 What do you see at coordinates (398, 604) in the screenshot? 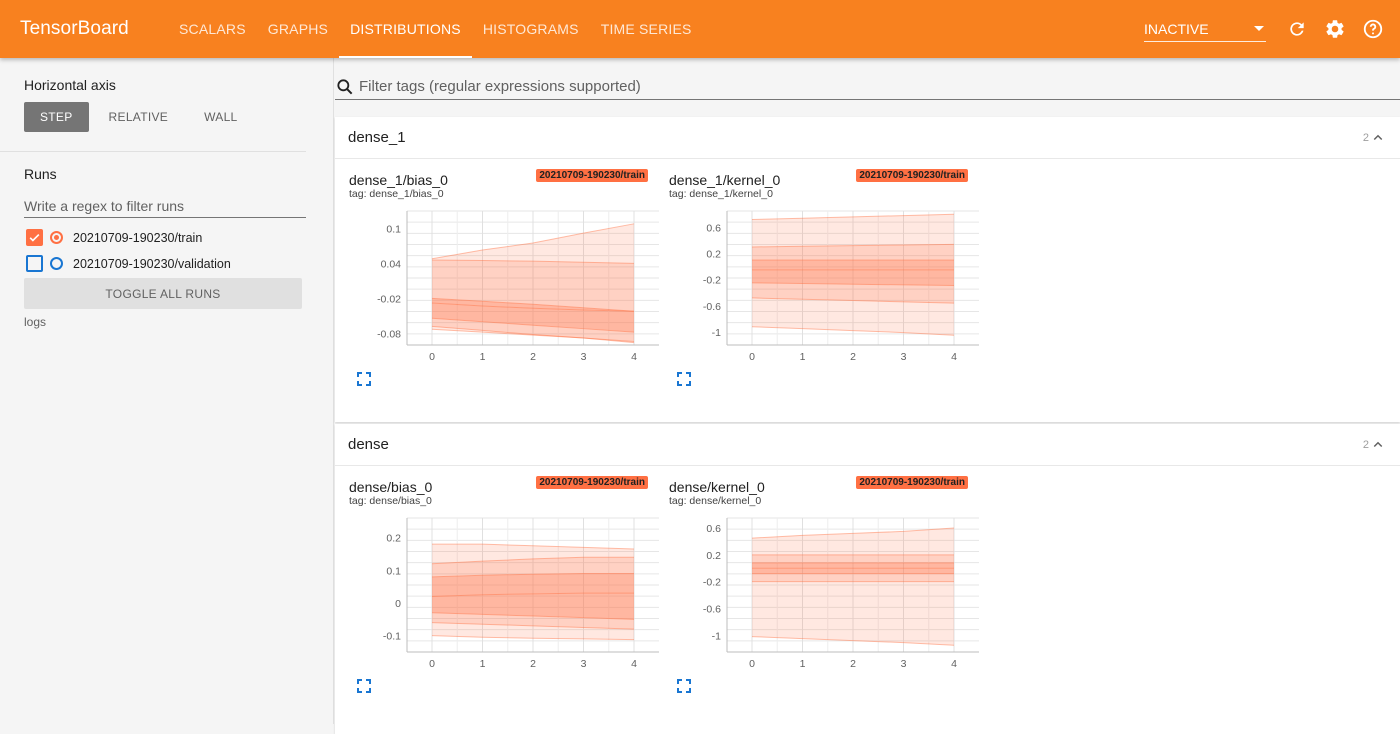
I see `y-tick-label: 0` at bounding box center [398, 604].